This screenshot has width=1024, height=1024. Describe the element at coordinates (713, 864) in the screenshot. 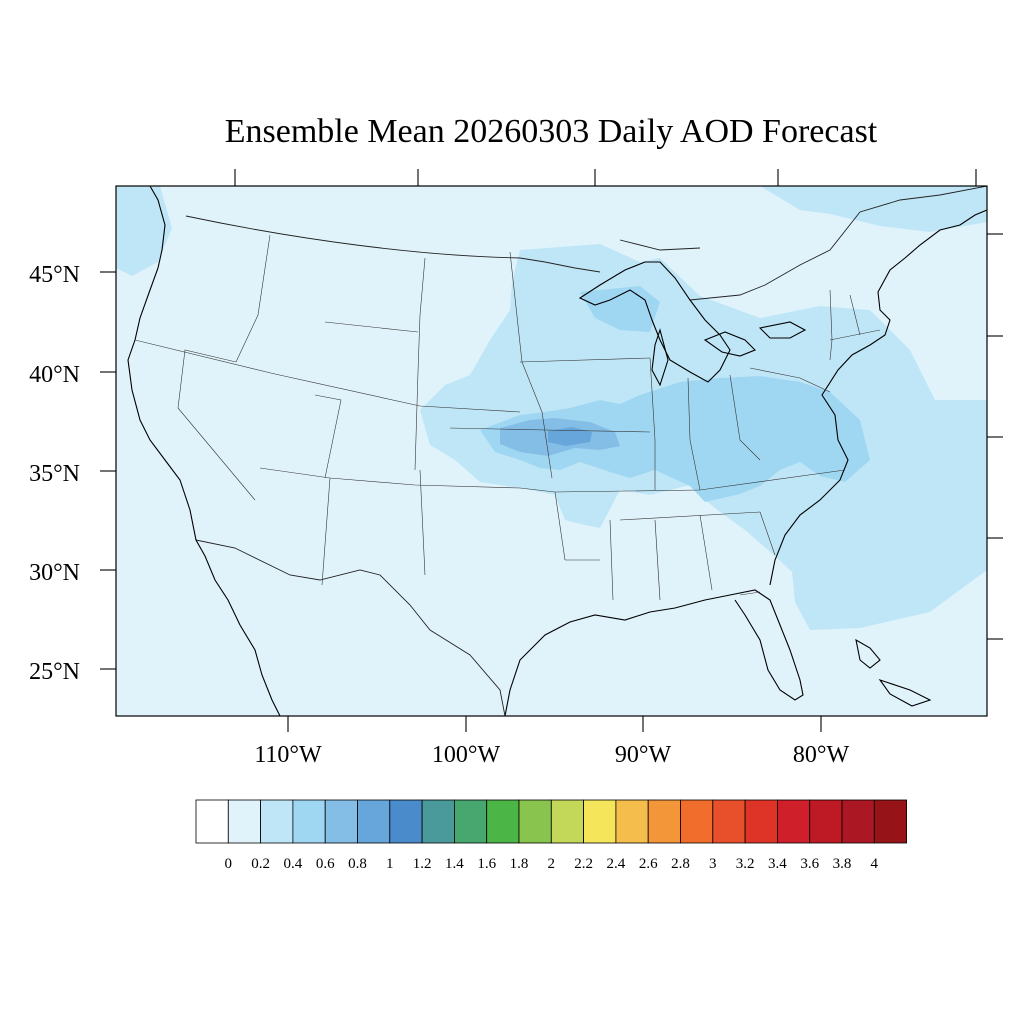

I see `colorbar-label: 3` at that location.